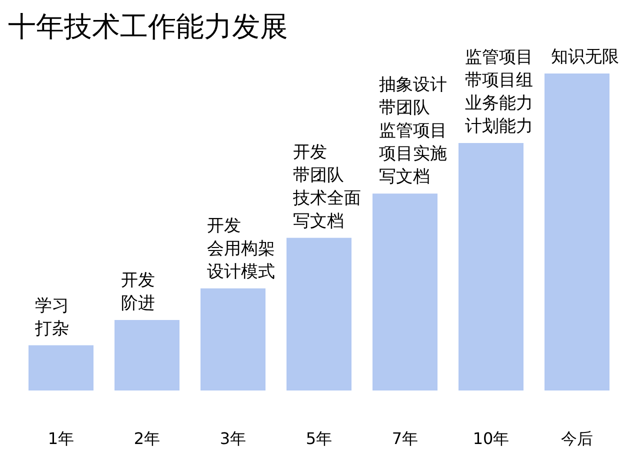  What do you see at coordinates (585, 57) in the screenshot?
I see `annotation: 知识无限` at bounding box center [585, 57].